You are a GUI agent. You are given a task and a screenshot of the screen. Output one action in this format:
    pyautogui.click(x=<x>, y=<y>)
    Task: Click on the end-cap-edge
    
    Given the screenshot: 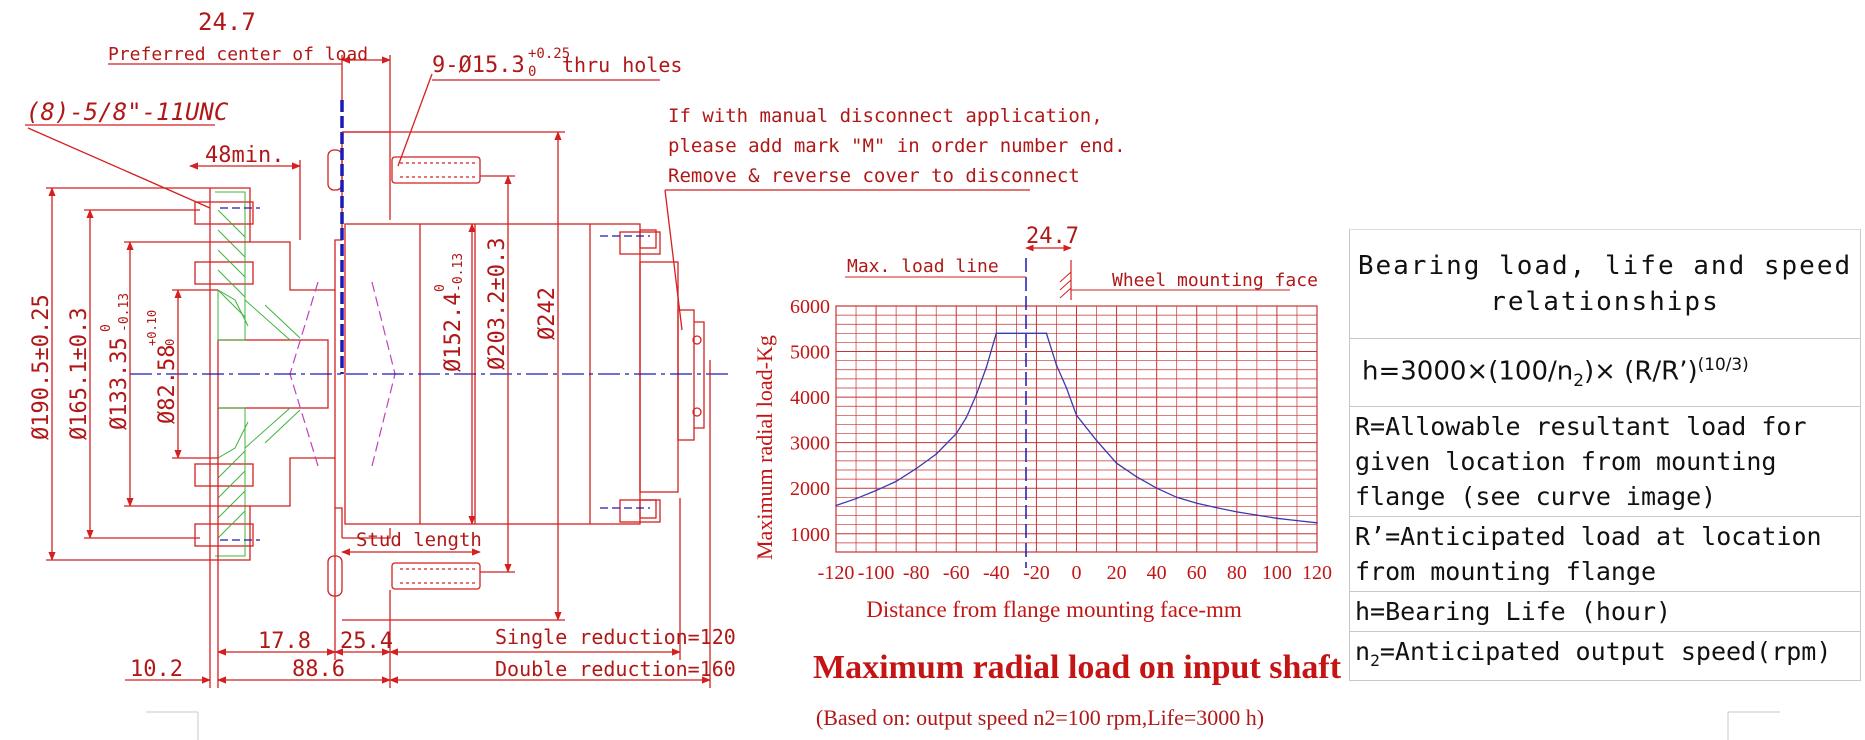 What is the action you would take?
    pyautogui.click(x=699, y=375)
    